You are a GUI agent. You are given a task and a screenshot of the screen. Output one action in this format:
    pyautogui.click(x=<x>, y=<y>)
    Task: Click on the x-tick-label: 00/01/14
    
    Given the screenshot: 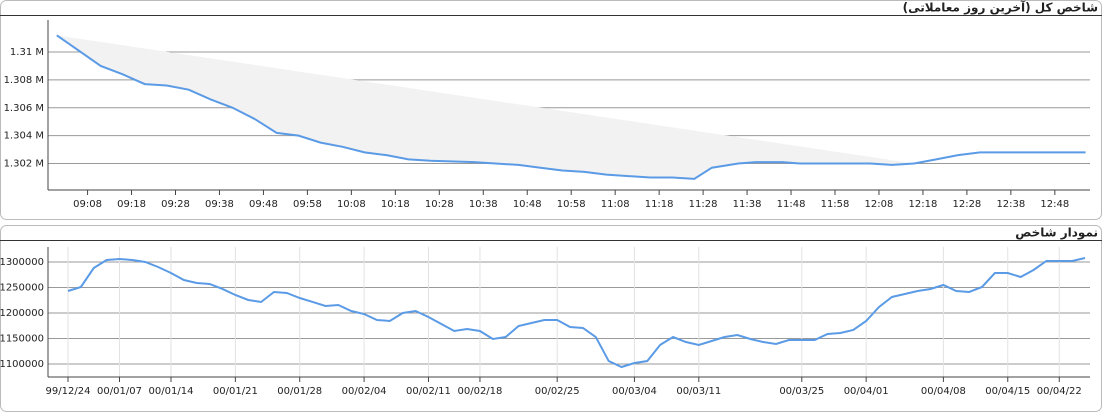 What is the action you would take?
    pyautogui.click(x=171, y=391)
    